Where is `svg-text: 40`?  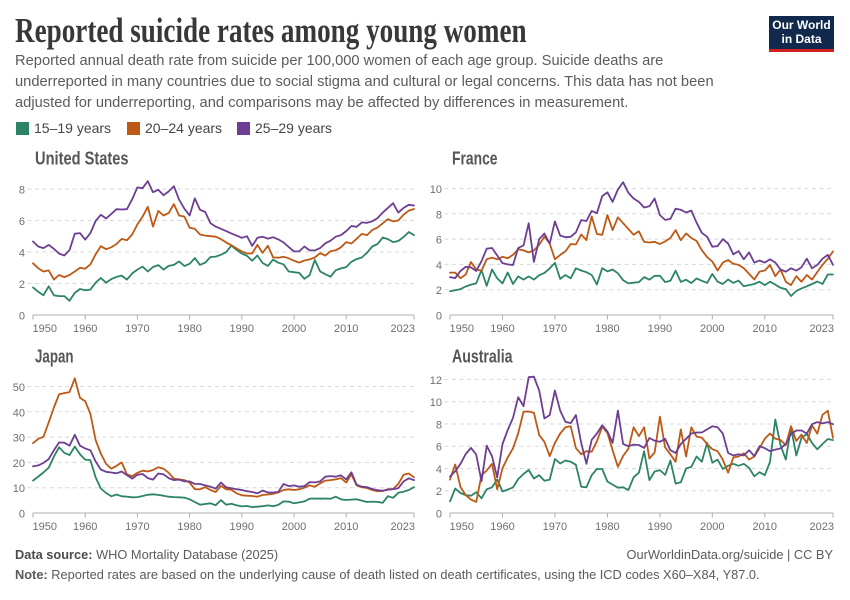
svg-text: 40 is located at coordinates (19, 413).